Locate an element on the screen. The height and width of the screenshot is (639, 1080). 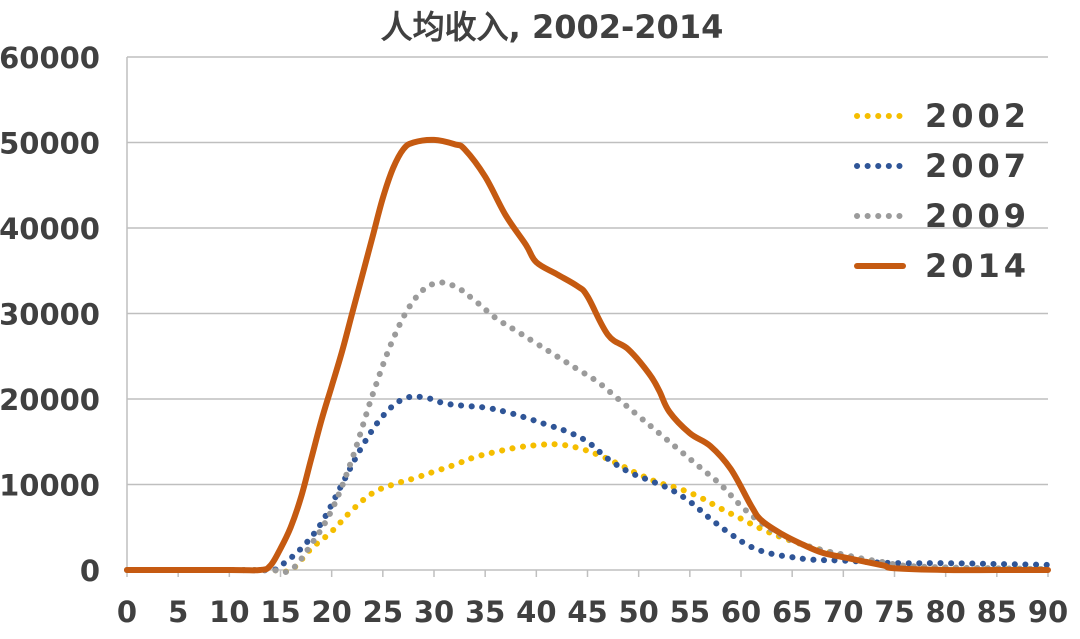
x-tick-label: 30 is located at coordinates (434, 612).